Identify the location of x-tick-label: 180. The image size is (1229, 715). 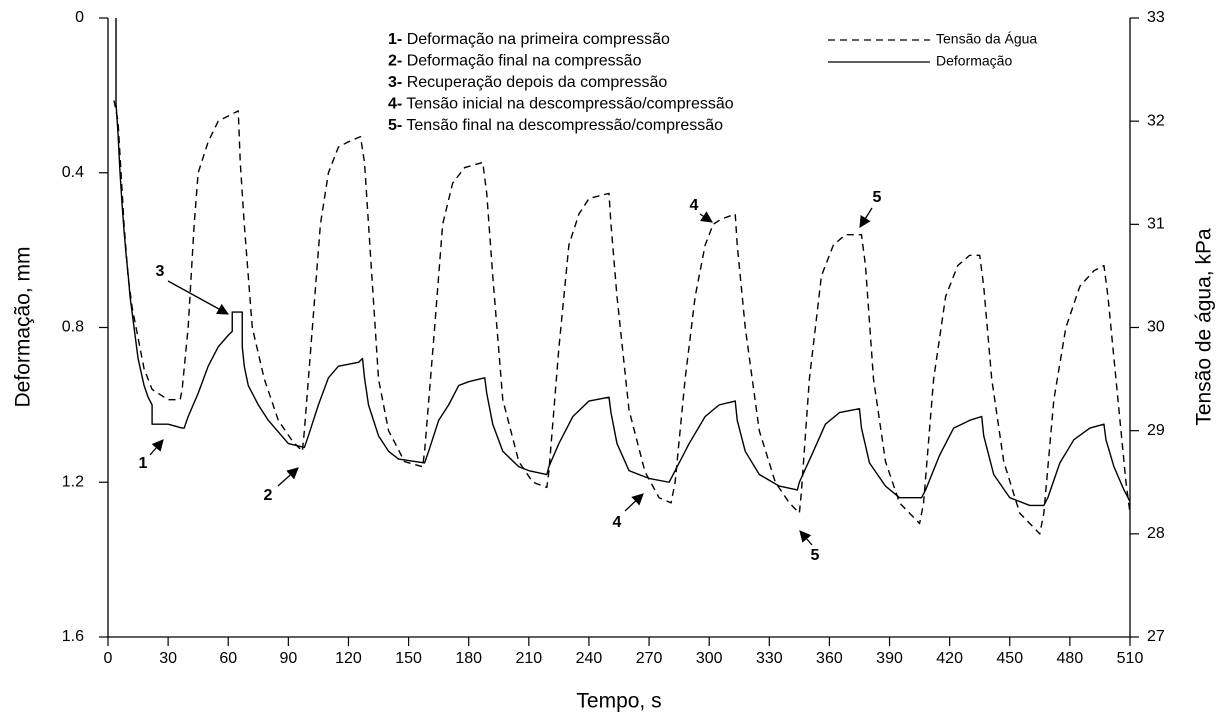
(468, 658).